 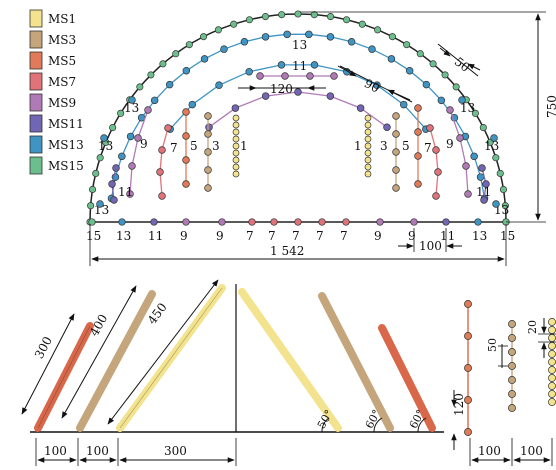 I want to click on angle-arc-60b, so click(x=422, y=425).